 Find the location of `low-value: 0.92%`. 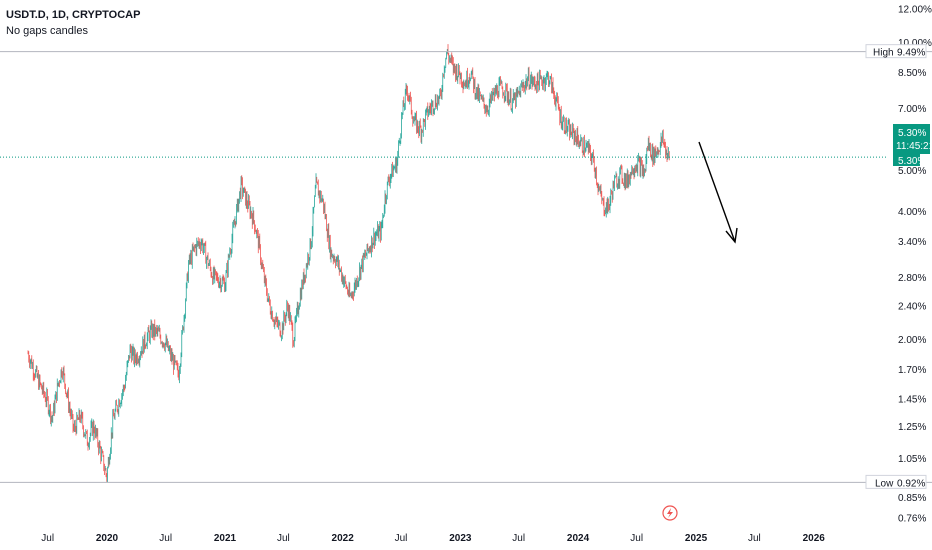

low-value: 0.92% is located at coordinates (911, 483).